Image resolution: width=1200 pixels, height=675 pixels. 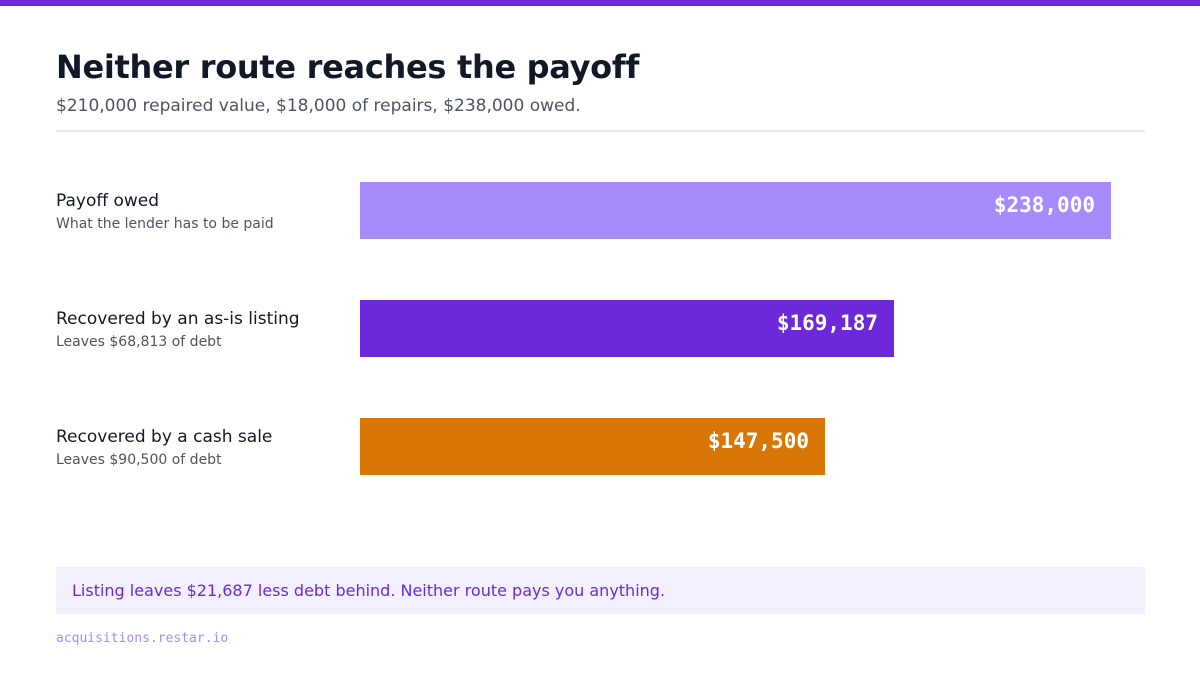 I want to click on accent-top-bar, so click(x=600, y=3).